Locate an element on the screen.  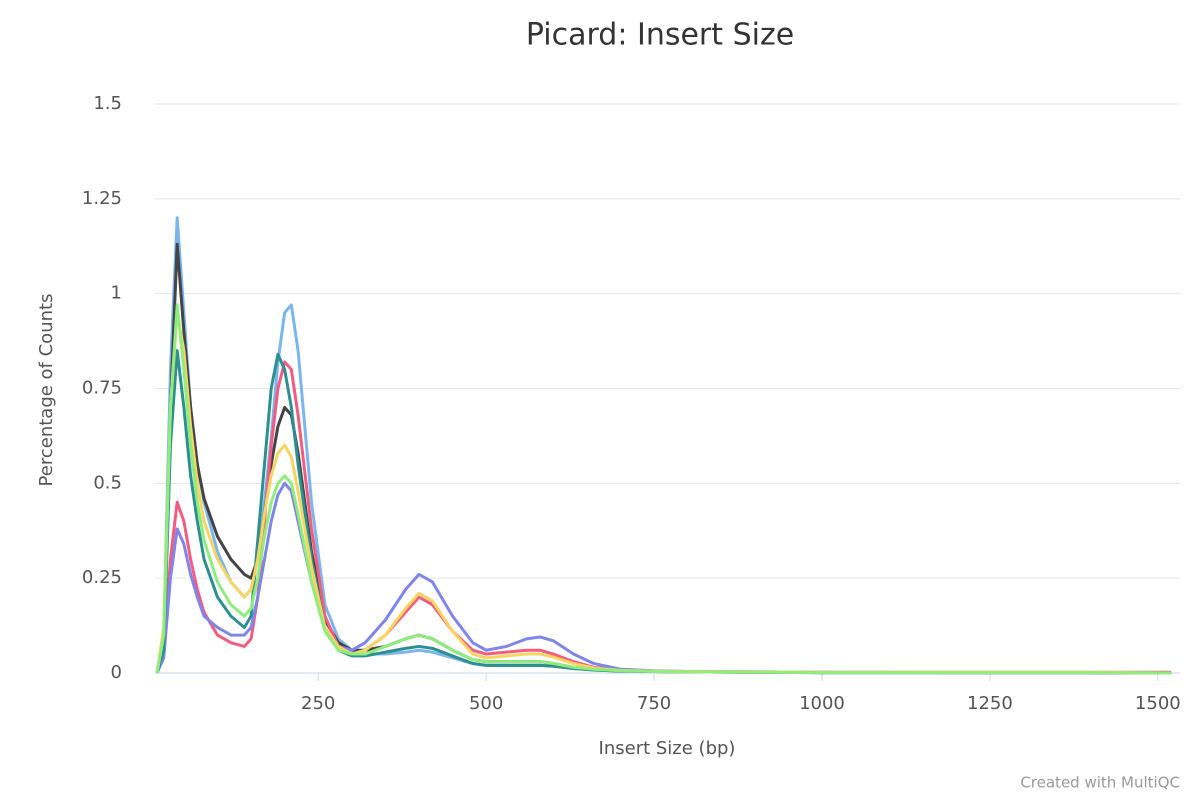
chart-title: Picard: Insert Size is located at coordinates (660, 35).